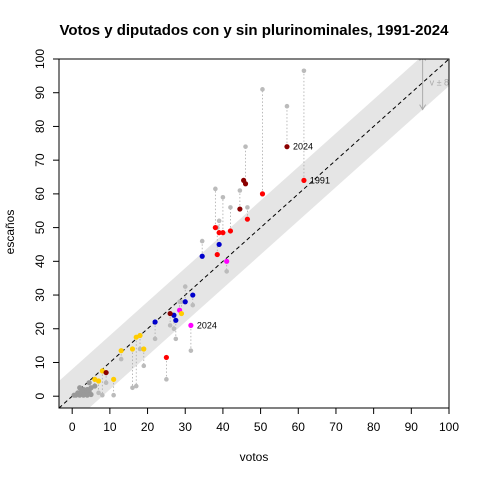 Image resolution: width=480 pixels, height=480 pixels. I want to click on x-tick-label: 70, so click(336, 427).